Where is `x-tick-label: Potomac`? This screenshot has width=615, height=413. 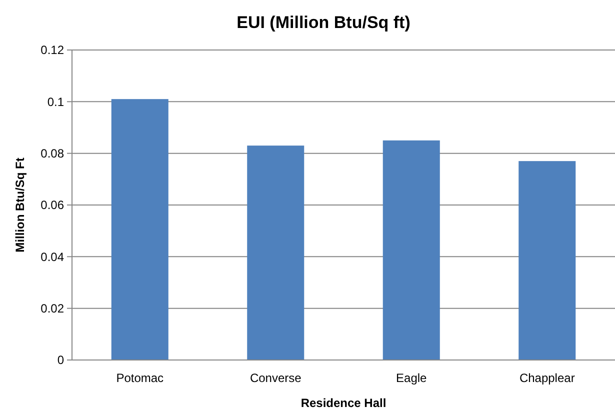 x-tick-label: Potomac is located at coordinates (140, 378).